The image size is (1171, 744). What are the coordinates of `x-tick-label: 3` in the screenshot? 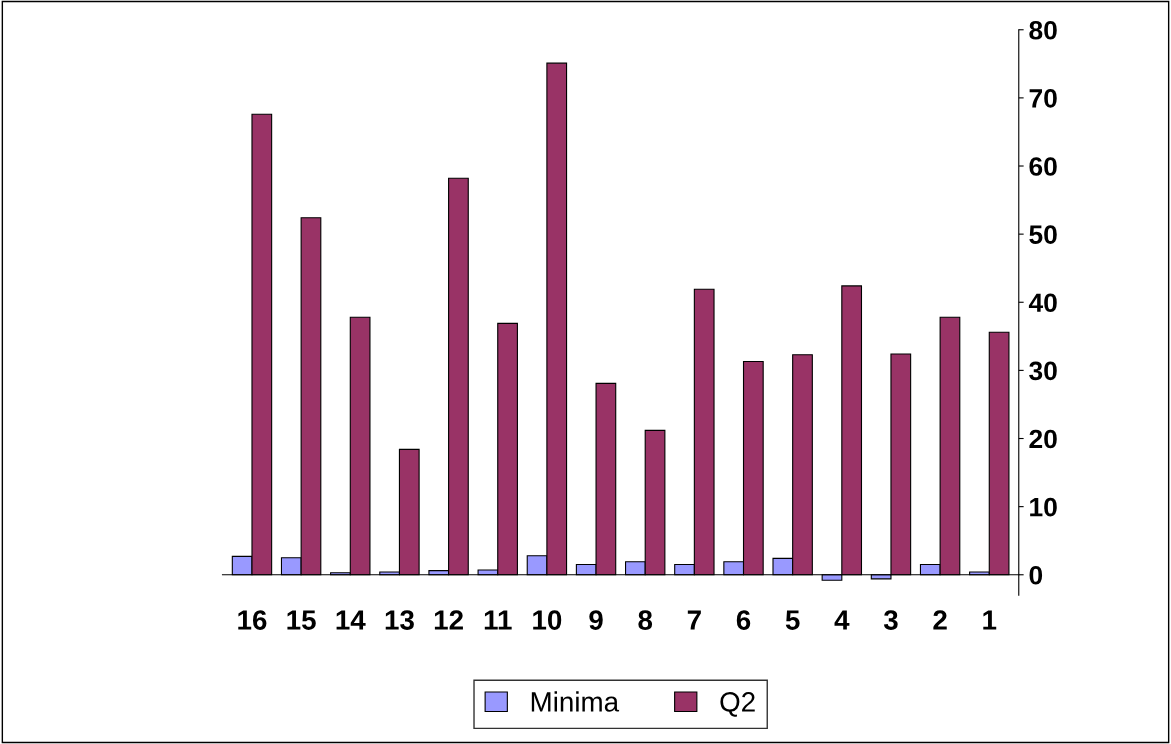 It's located at (890, 620).